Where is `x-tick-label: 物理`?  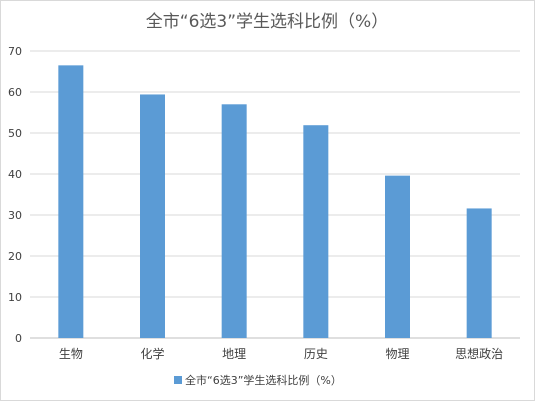 x-tick-label: 物理 is located at coordinates (397, 354).